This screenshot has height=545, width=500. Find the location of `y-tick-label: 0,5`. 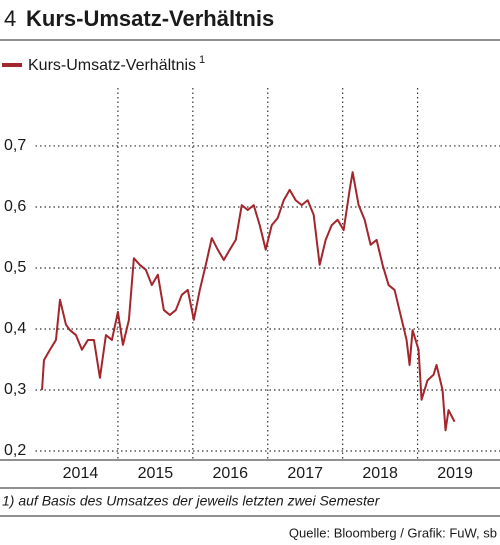

y-tick-label: 0,5 is located at coordinates (15, 267).